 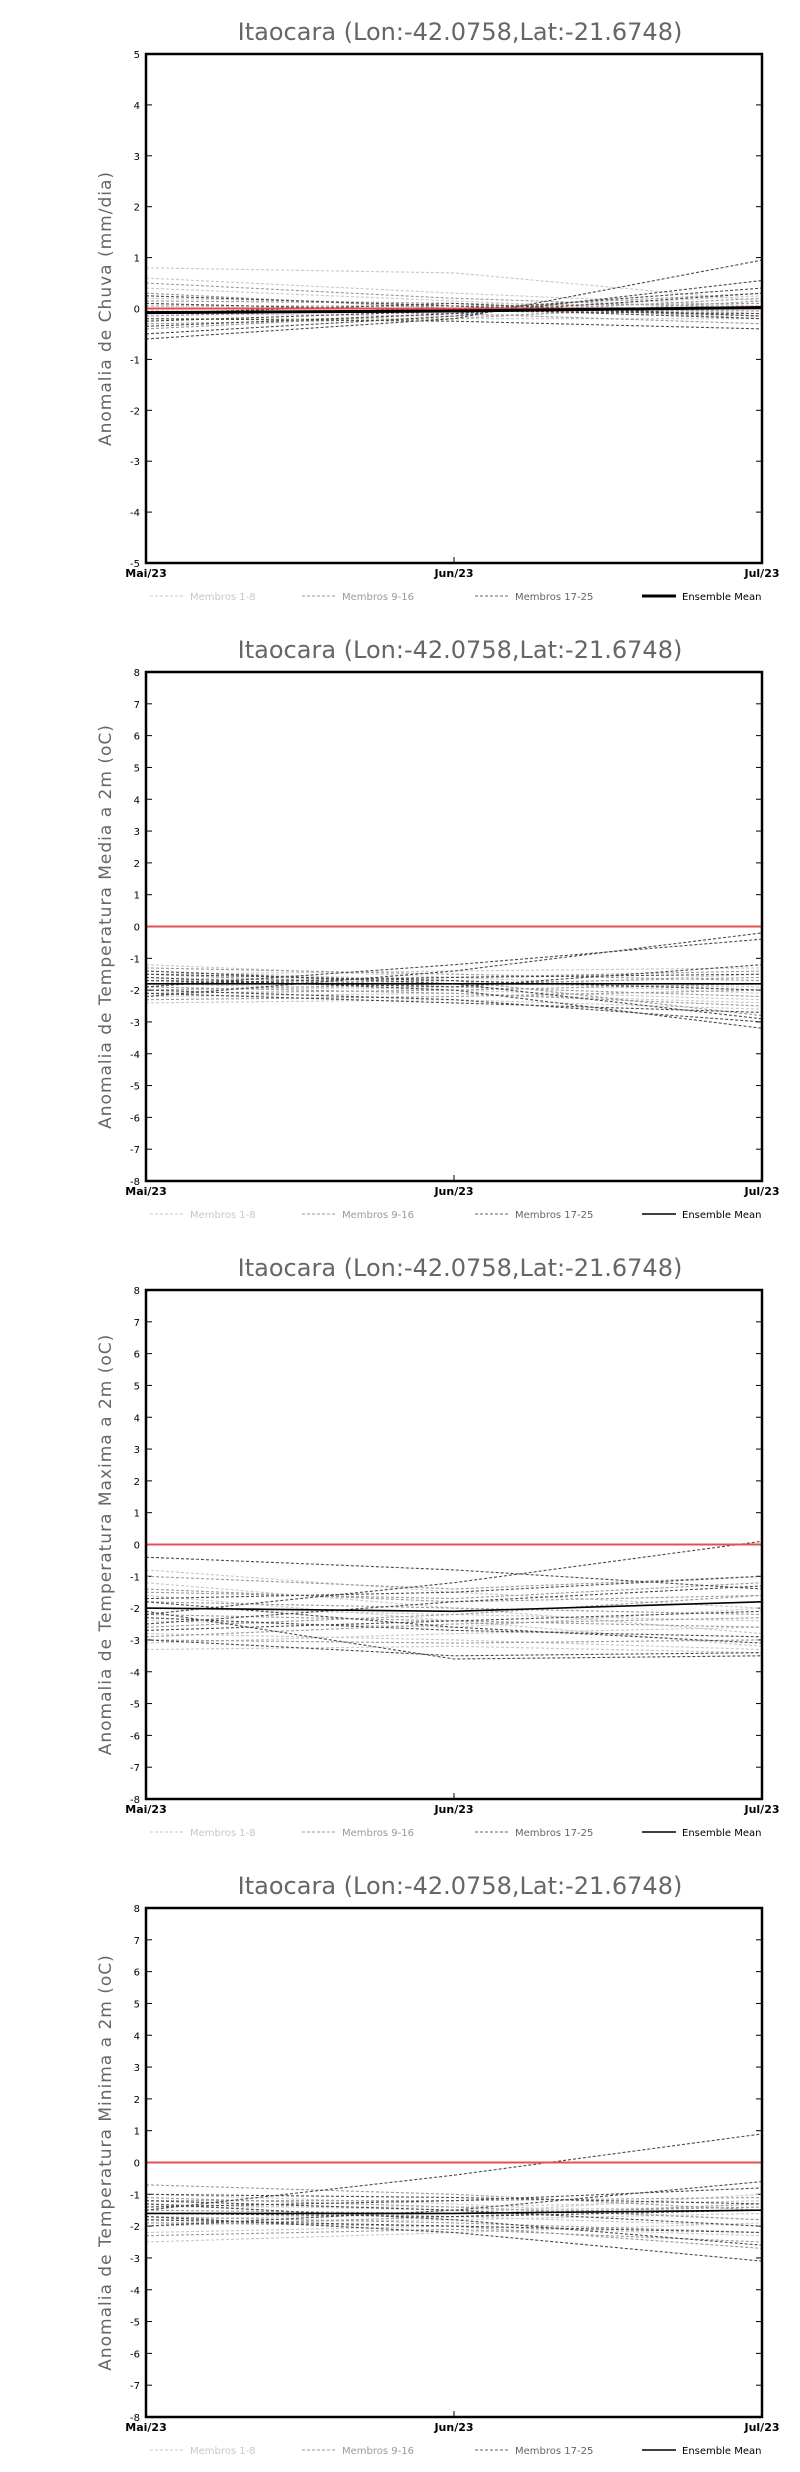 I want to click on legend-label: Membros 1-8, so click(x=223, y=1833).